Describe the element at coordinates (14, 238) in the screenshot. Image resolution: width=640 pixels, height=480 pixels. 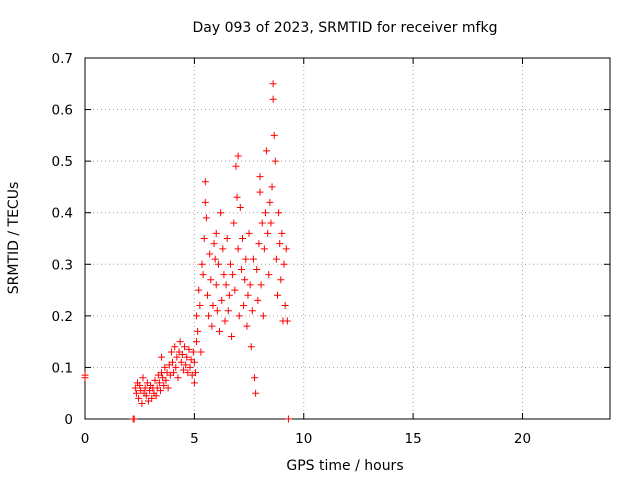
I see `y-axis-label: SRMTID / TECUs` at that location.